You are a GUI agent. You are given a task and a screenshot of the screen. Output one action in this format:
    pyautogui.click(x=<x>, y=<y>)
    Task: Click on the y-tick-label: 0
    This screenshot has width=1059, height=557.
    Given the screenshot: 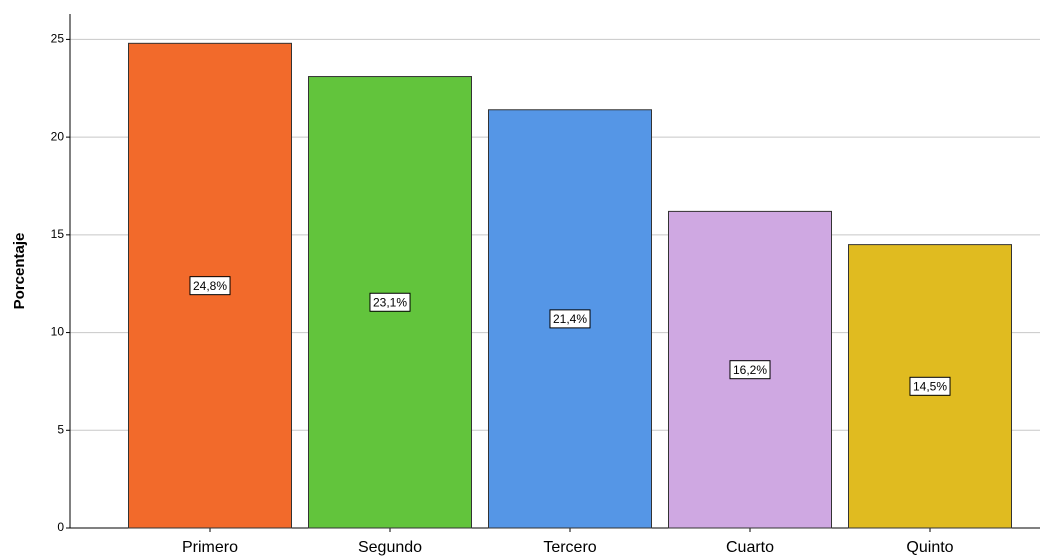 What is the action you would take?
    pyautogui.click(x=60, y=527)
    